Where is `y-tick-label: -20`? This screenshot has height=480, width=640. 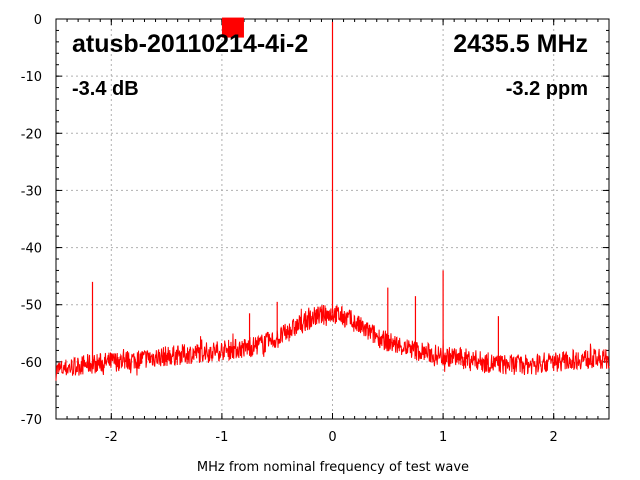 y-tick-label: -20 is located at coordinates (31, 134).